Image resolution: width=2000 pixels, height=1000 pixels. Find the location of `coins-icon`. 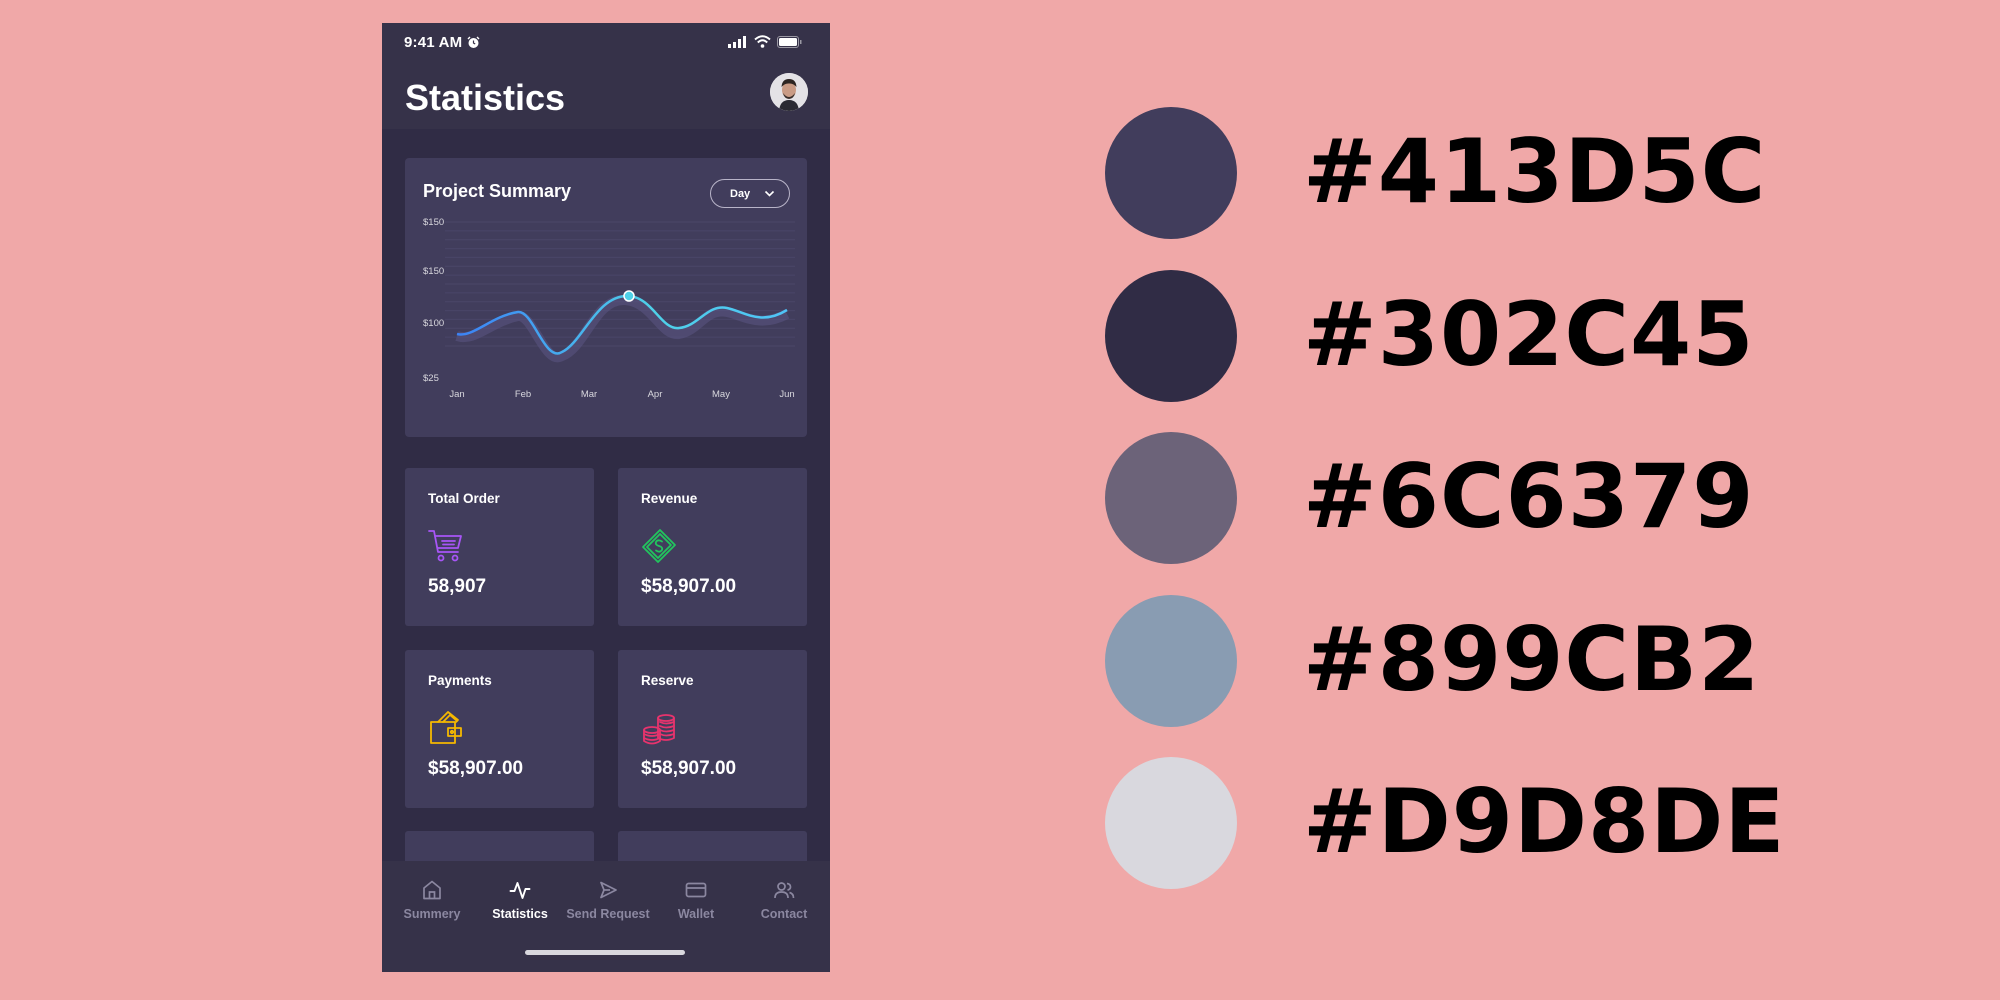

coins-icon is located at coordinates (659, 729).